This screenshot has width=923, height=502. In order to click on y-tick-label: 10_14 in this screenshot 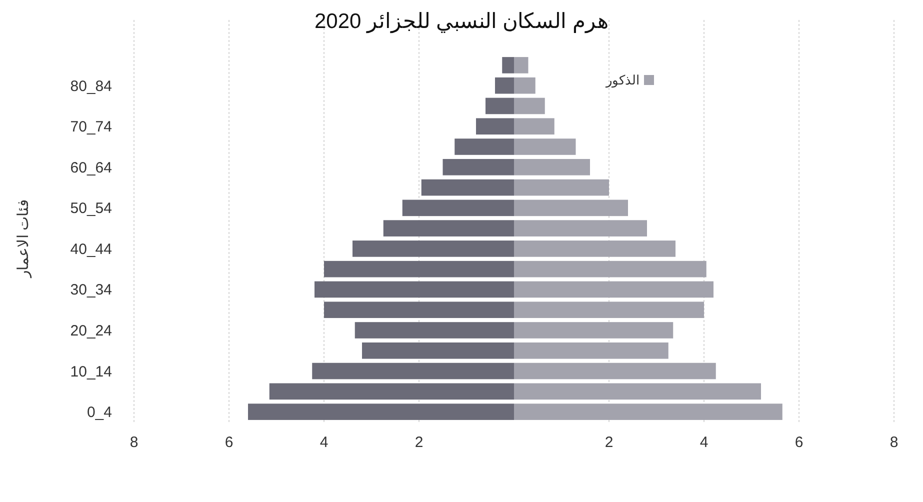, I will do `click(91, 371)`.